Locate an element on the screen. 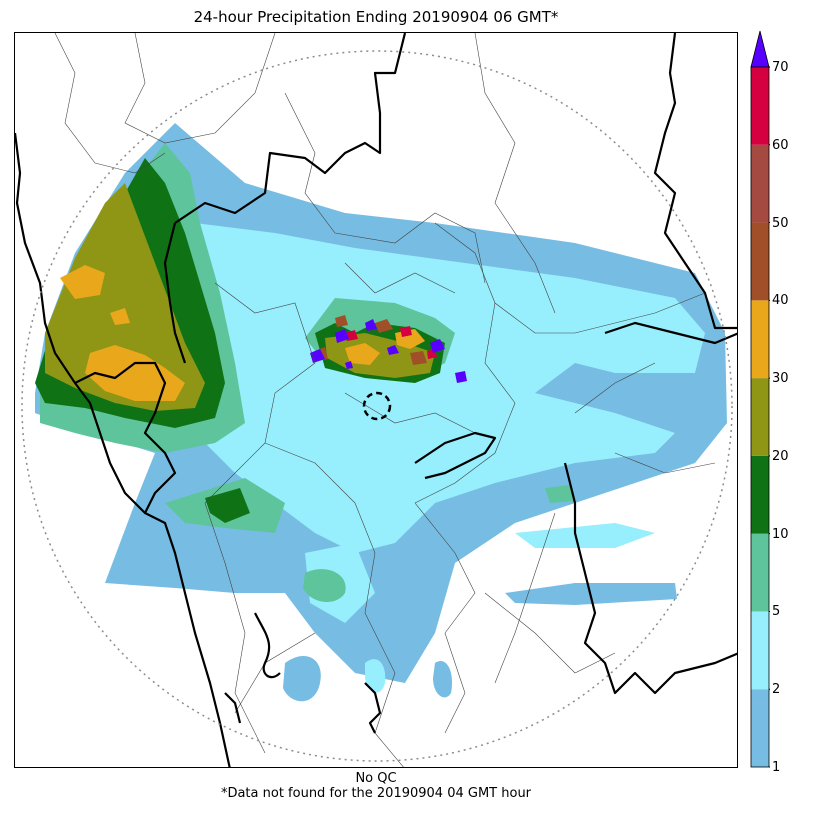 This screenshot has width=825, height=813. colorbar-tick-label: 70 is located at coordinates (780, 67).